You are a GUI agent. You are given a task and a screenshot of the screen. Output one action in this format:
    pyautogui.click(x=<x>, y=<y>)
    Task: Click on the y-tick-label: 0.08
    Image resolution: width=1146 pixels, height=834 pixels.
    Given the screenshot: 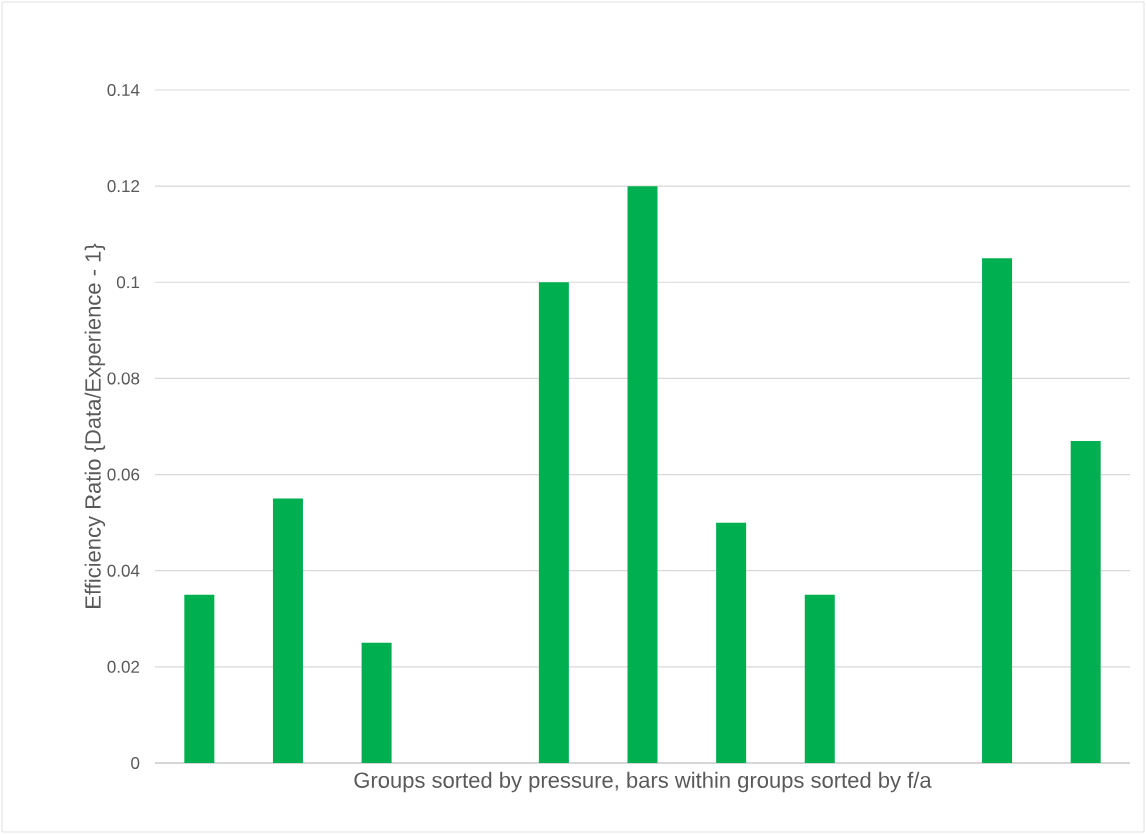 What is the action you would take?
    pyautogui.click(x=123, y=378)
    